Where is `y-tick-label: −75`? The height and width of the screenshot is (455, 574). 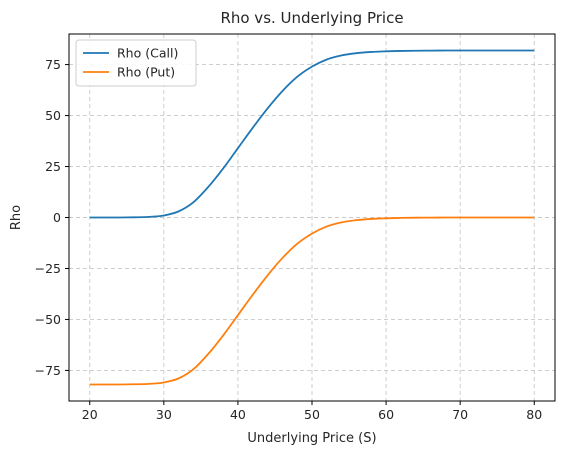 y-tick-label: −75 is located at coordinates (48, 370).